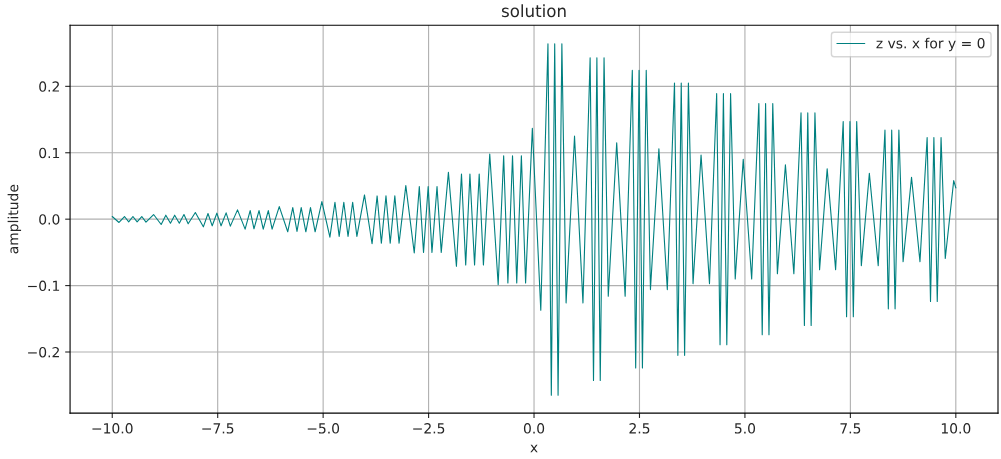 This screenshot has width=1001, height=459. I want to click on y-tick-label: −0.2, so click(43, 352).